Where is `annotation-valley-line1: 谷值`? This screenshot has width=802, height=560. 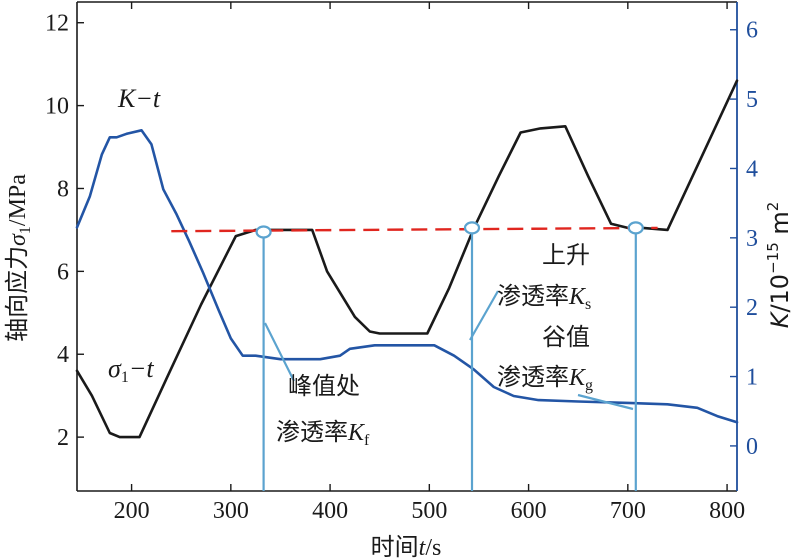
annotation-valley-line1: 谷值 is located at coordinates (566, 337).